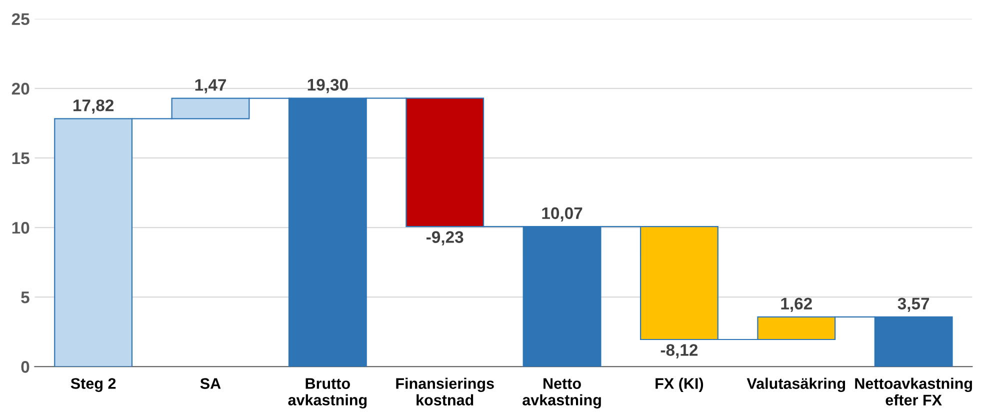  Describe the element at coordinates (21, 19) in the screenshot. I see `y-tick-label: 25` at that location.